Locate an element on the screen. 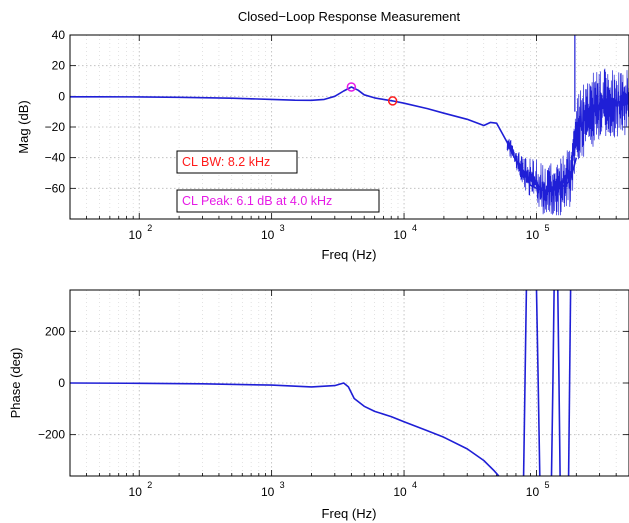 Image resolution: width=629 pixels, height=523 pixels. phase-y-tick-label: −200 is located at coordinates (51, 435).